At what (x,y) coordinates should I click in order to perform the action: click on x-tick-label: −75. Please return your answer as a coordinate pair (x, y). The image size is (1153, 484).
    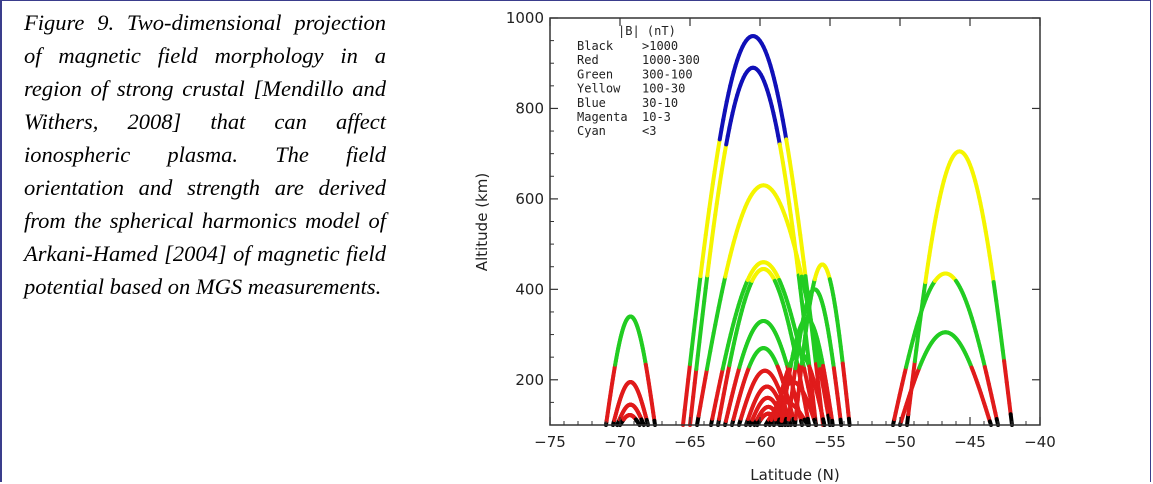
    Looking at the image, I should click on (550, 442).